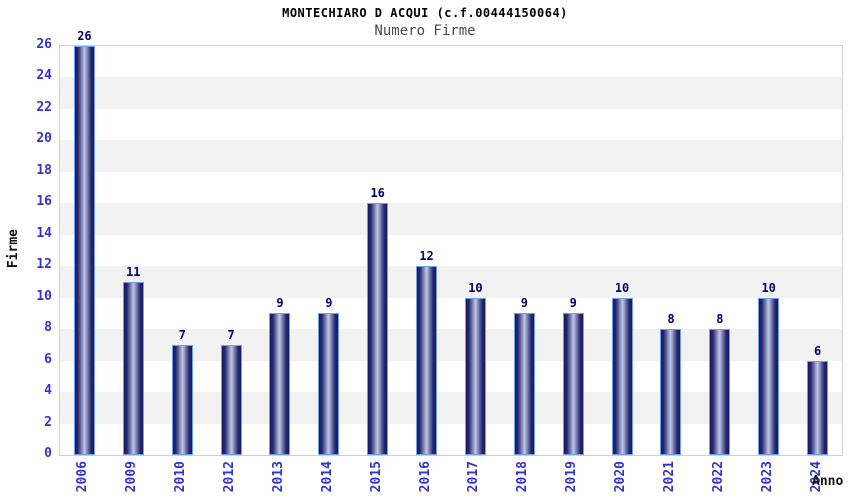 The width and height of the screenshot is (850, 500). What do you see at coordinates (524, 384) in the screenshot?
I see `bar-2018` at bounding box center [524, 384].